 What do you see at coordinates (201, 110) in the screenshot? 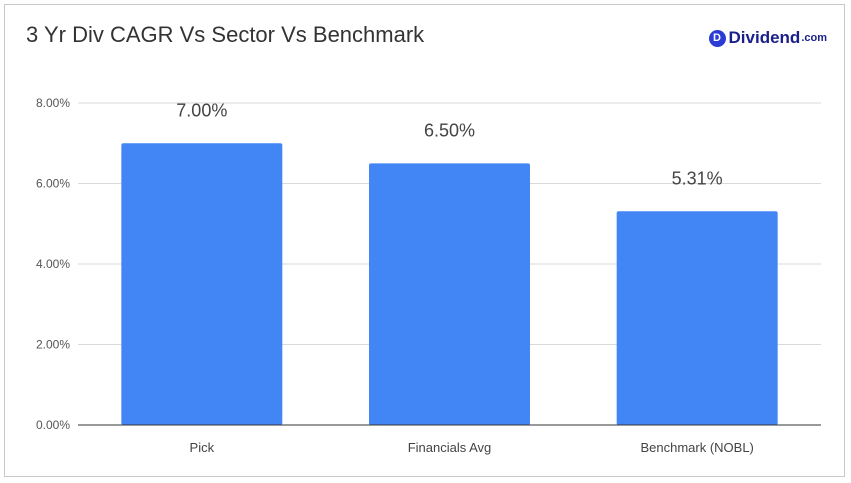
I see `data-label: 7.00%` at bounding box center [201, 110].